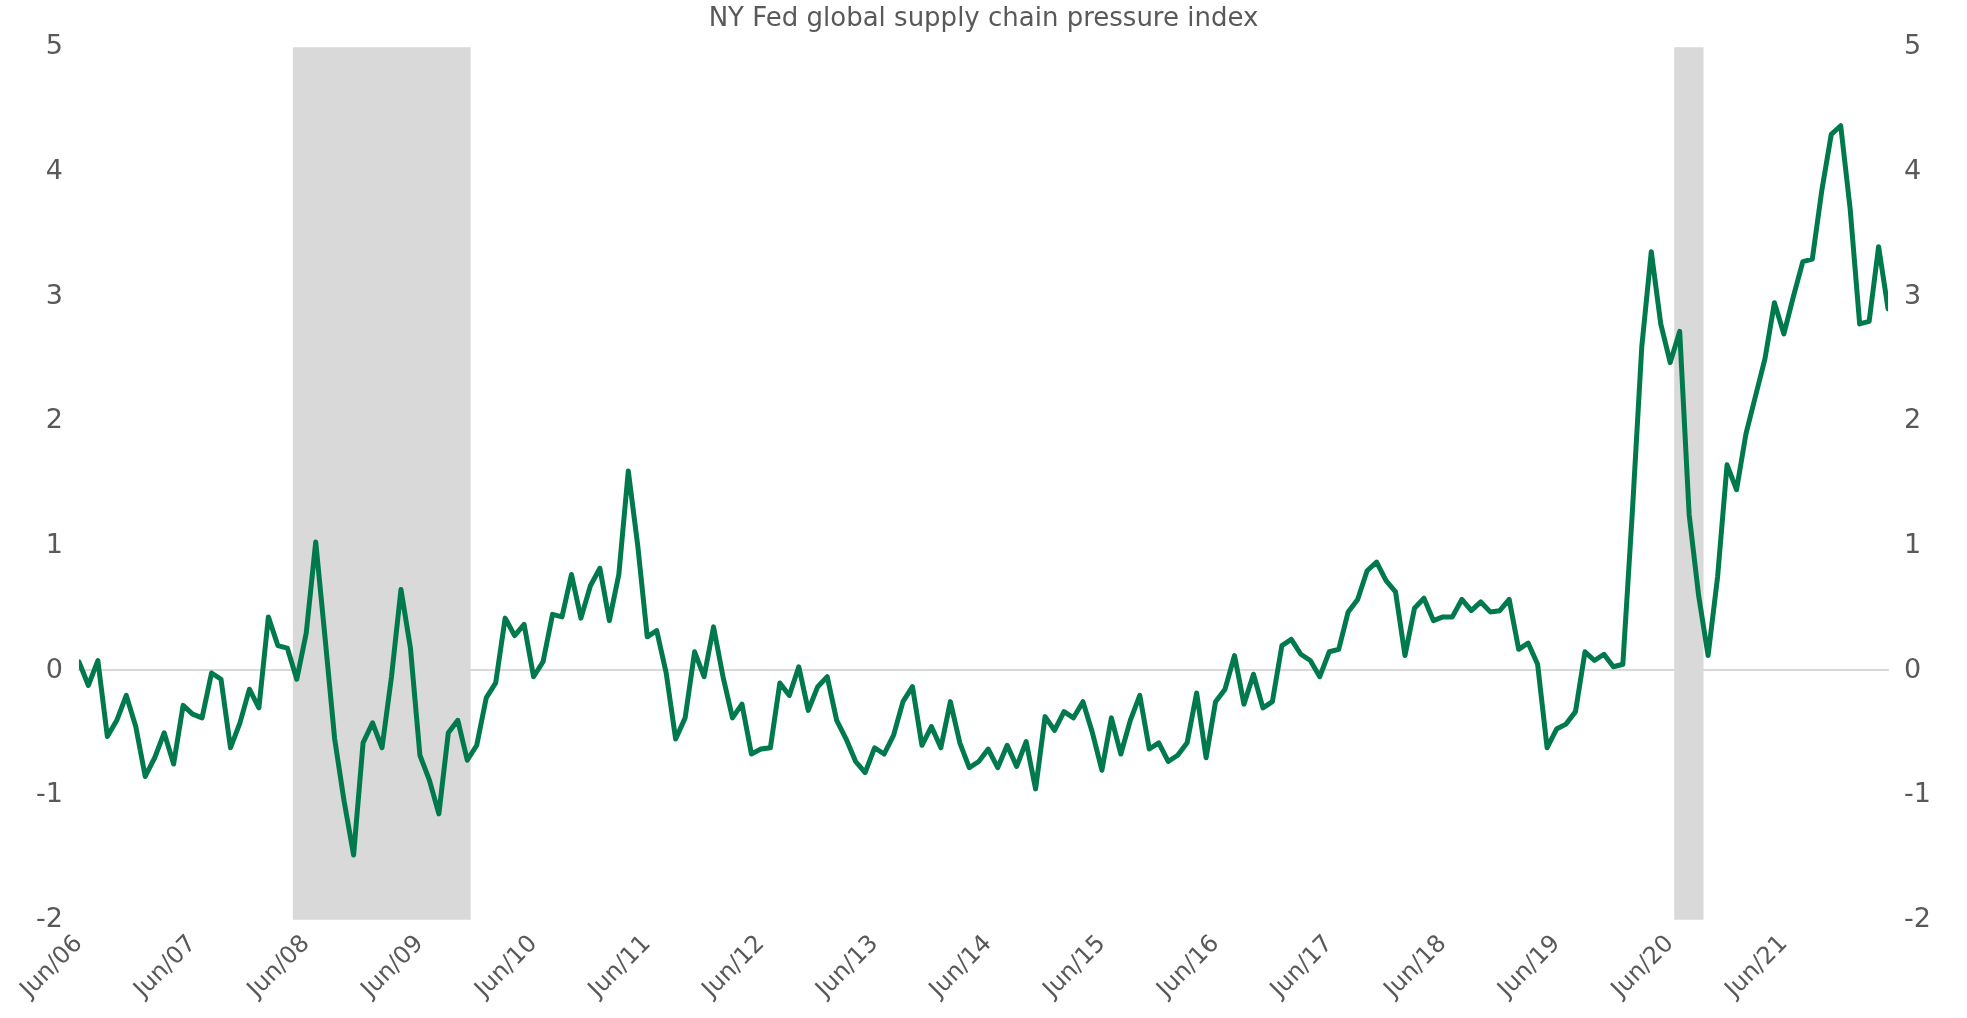 Image resolution: width=1967 pixels, height=1018 pixels. Describe the element at coordinates (1913, 419) in the screenshot. I see `y2-tick-label: 2` at that location.